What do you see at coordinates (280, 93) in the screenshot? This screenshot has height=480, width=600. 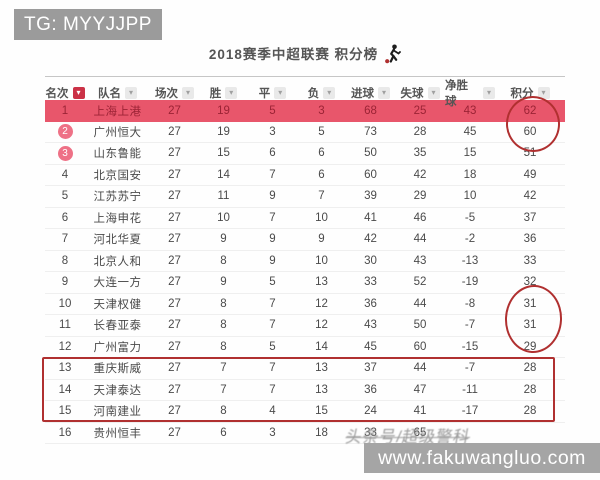 I see `filter-dropdown-icon-draw: ▾` at bounding box center [280, 93].